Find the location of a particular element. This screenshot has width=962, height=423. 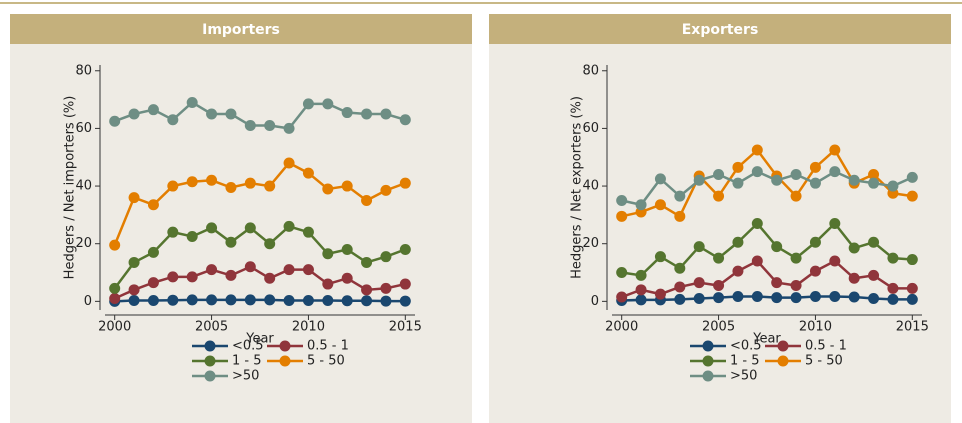

x-tick-label: 2010 is located at coordinates (815, 327).